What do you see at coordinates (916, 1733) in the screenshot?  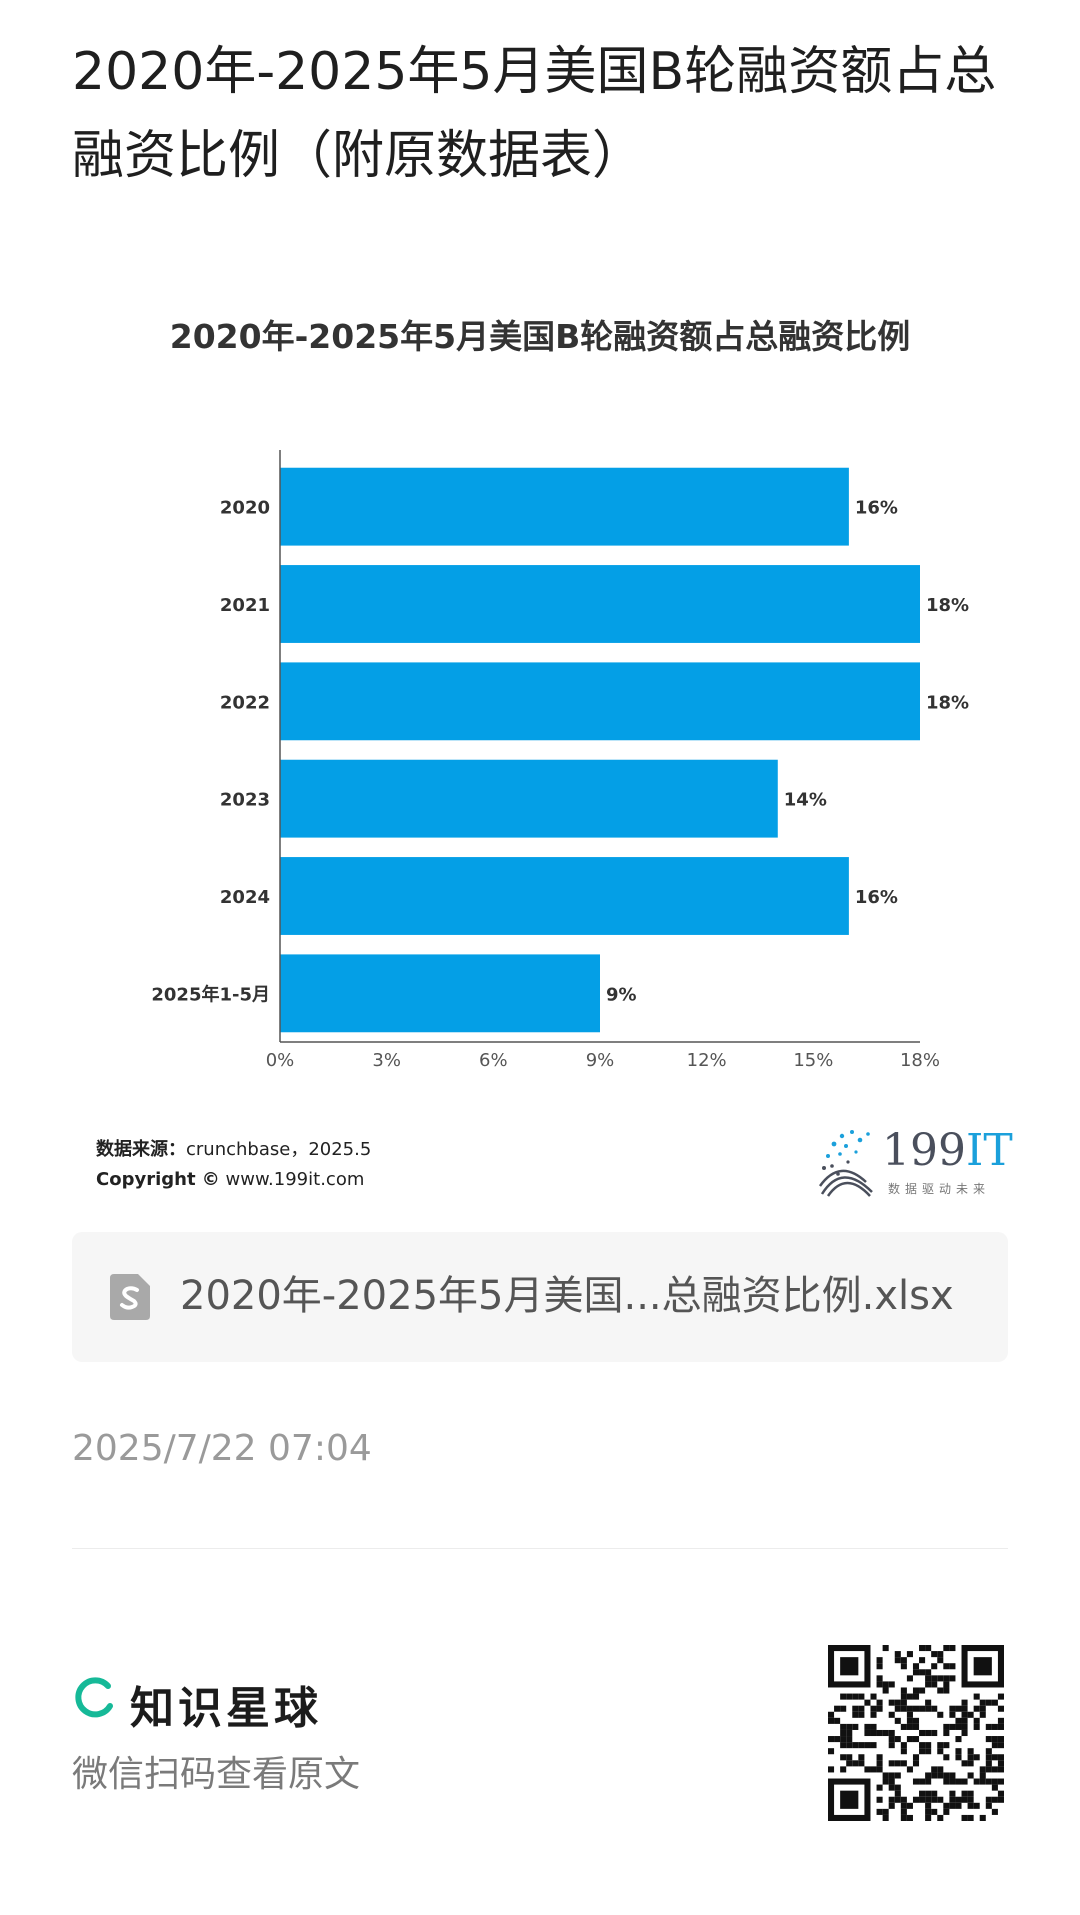 I see `qr-code-icon` at bounding box center [916, 1733].